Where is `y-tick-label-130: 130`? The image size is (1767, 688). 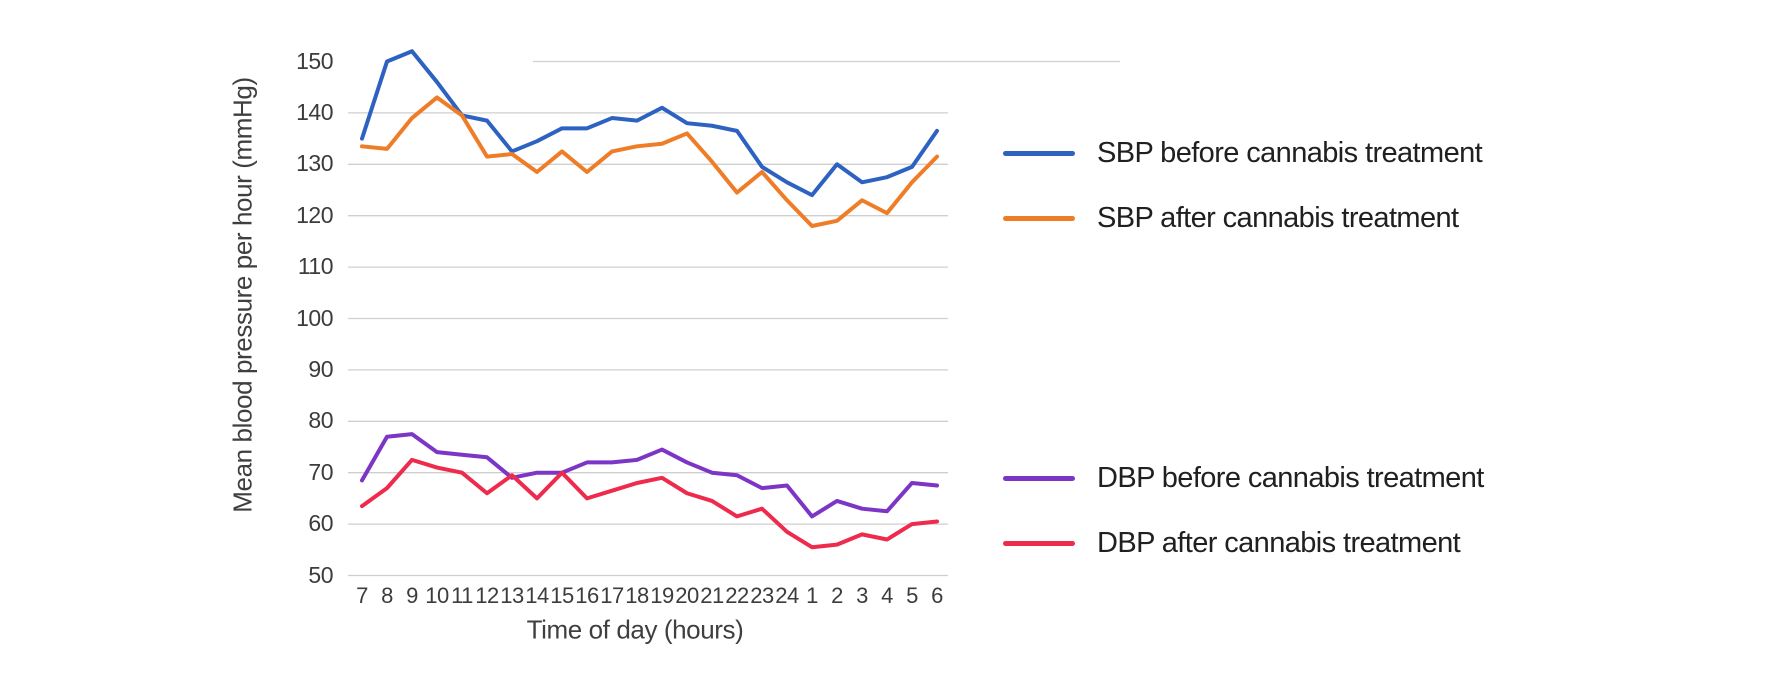
y-tick-label-130: 130 is located at coordinates (314, 163).